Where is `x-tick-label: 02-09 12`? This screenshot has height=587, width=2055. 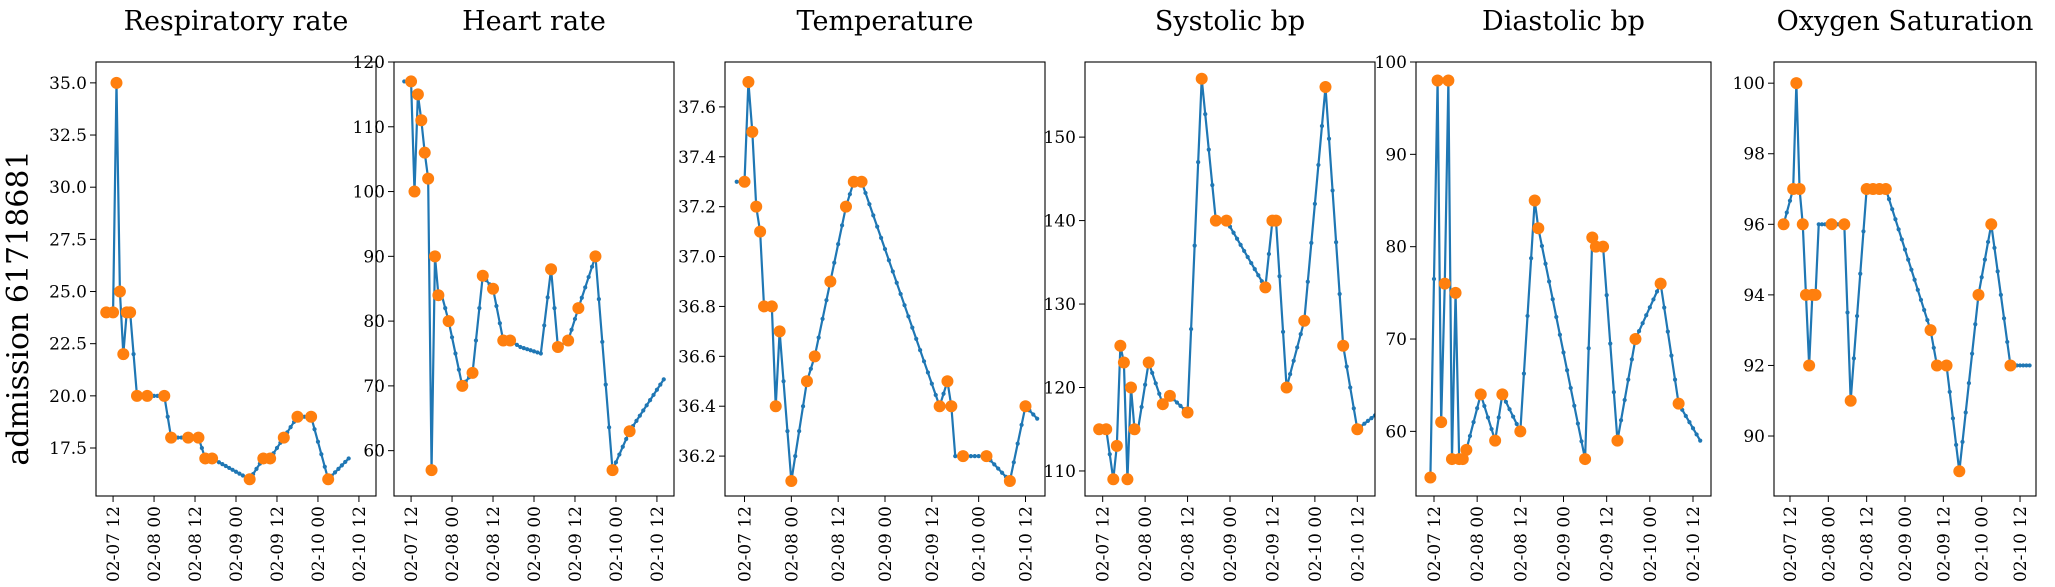
x-tick-label: 02-09 12 is located at coordinates (933, 544).